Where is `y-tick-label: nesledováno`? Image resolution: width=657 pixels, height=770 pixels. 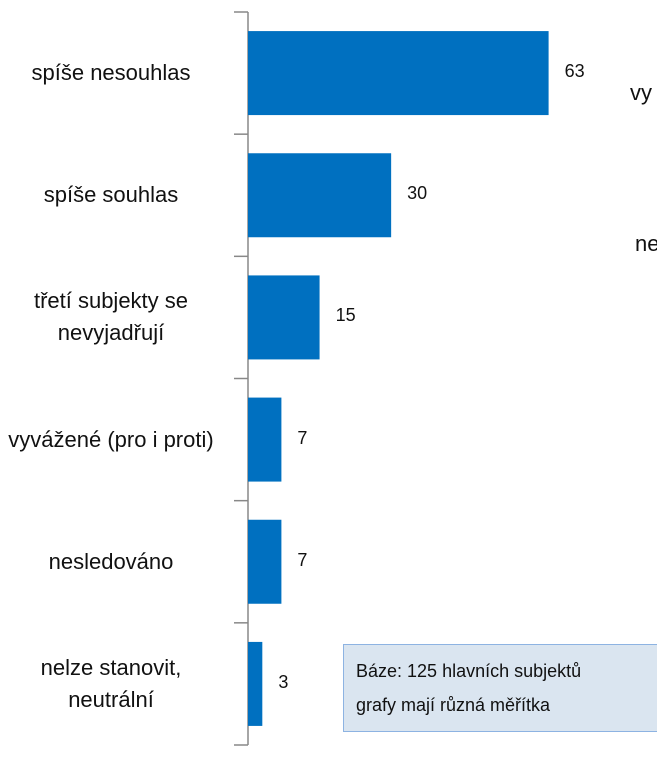
y-tick-label: nesledováno is located at coordinates (111, 561).